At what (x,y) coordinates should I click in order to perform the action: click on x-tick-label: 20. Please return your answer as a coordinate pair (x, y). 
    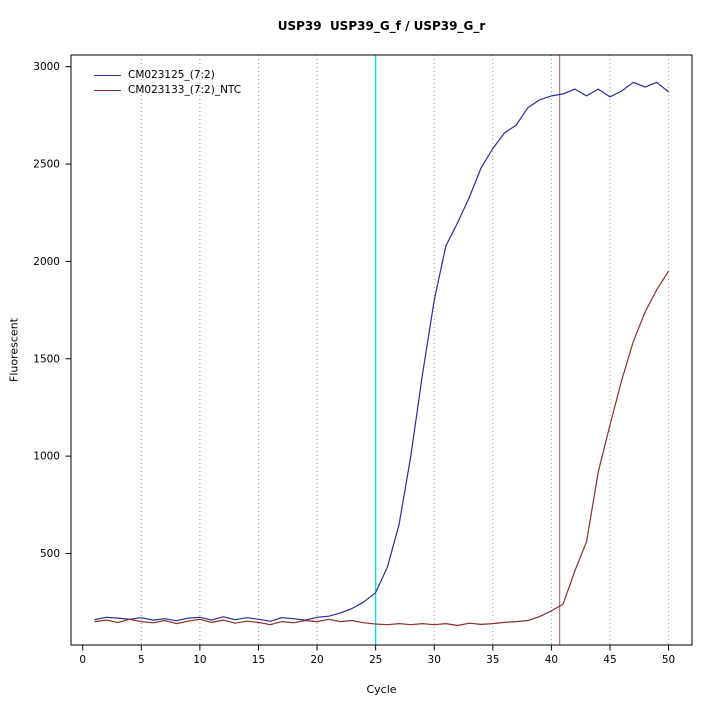
    Looking at the image, I should click on (316, 660).